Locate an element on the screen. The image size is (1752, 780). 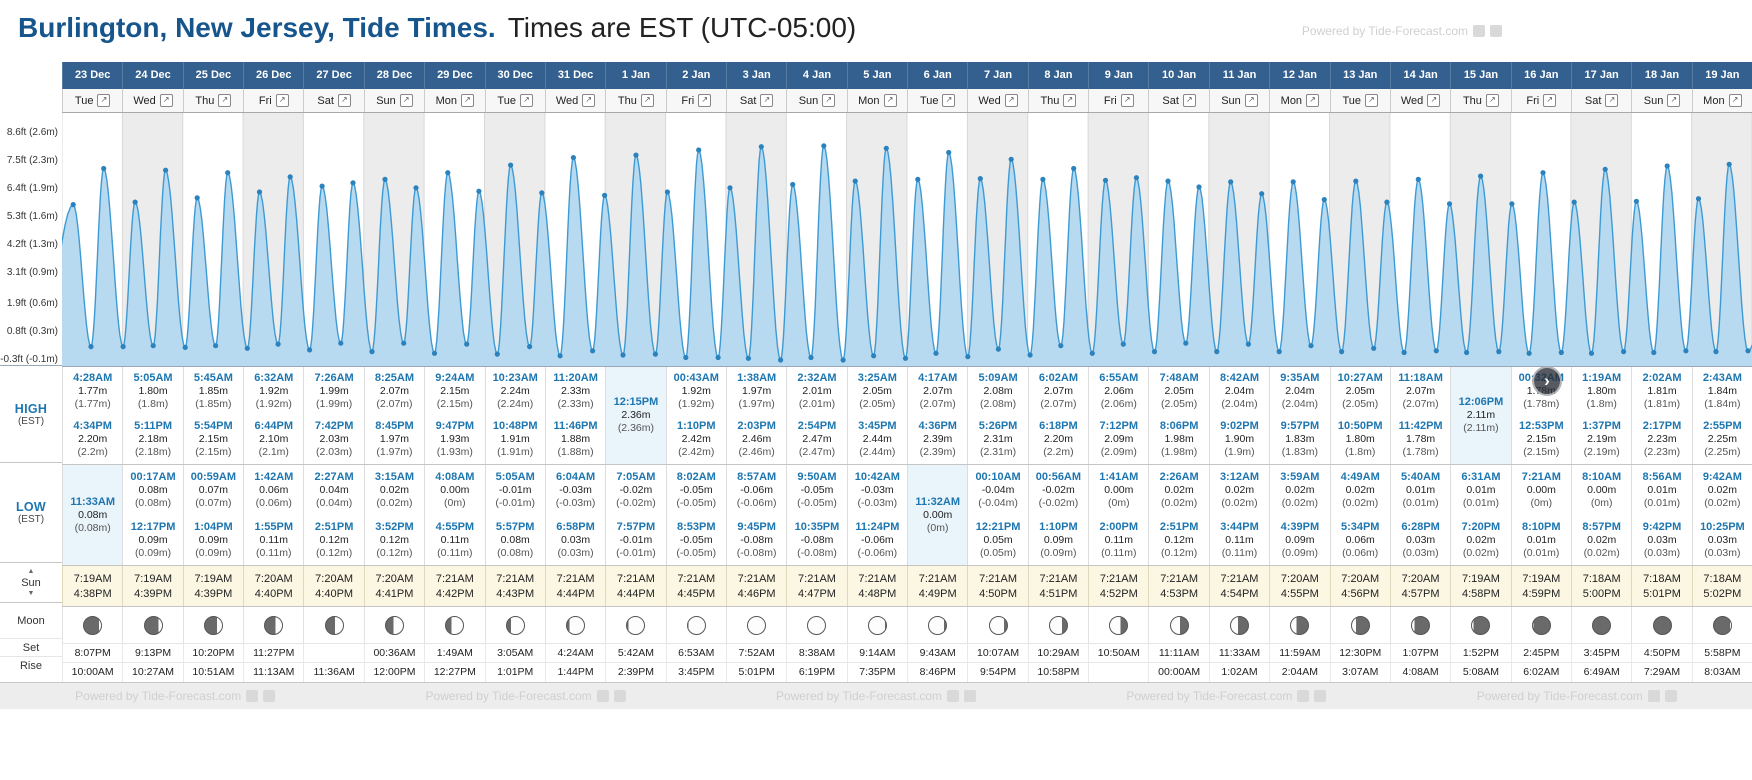
date-header-cell: 26 Dec is located at coordinates (273, 75).